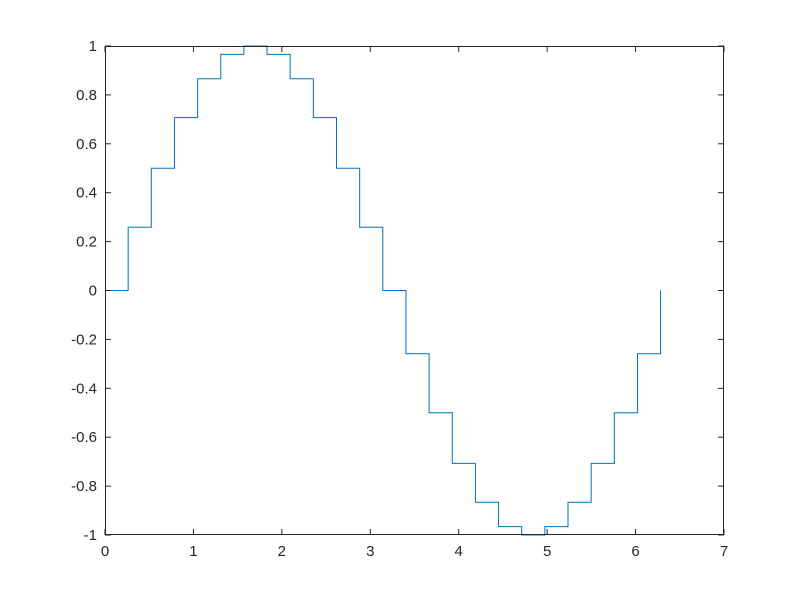 The height and width of the screenshot is (600, 800). What do you see at coordinates (370, 551) in the screenshot?
I see `x-tick-label: 3` at bounding box center [370, 551].